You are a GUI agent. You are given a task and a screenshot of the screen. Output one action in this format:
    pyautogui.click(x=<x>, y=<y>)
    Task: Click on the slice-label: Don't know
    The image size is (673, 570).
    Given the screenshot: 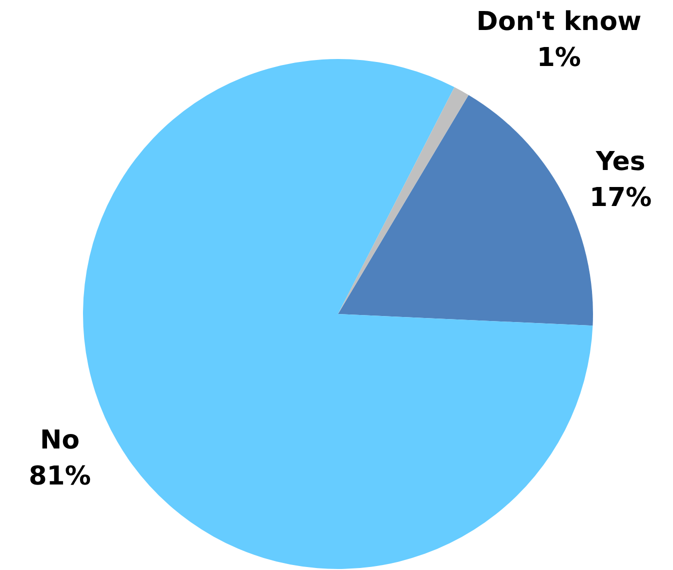 What is the action you would take?
    pyautogui.click(x=559, y=22)
    